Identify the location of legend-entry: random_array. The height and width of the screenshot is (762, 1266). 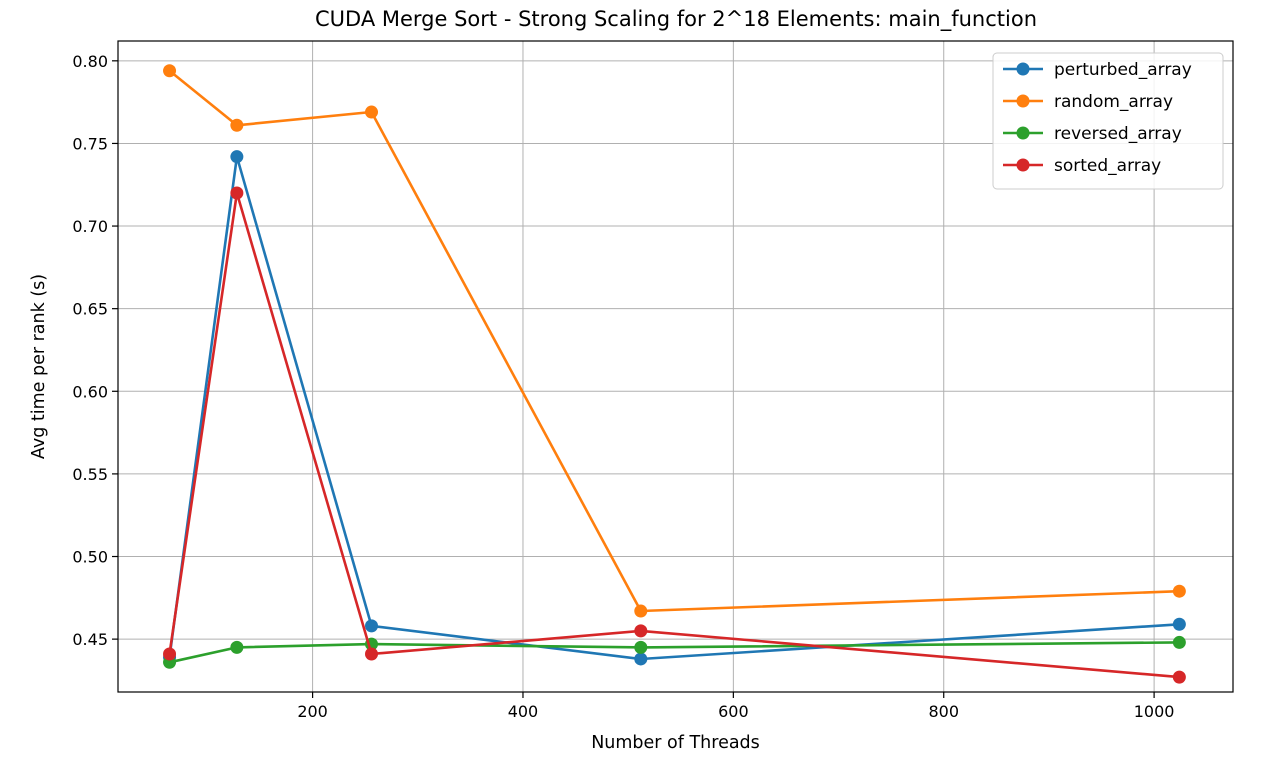
(1088, 102).